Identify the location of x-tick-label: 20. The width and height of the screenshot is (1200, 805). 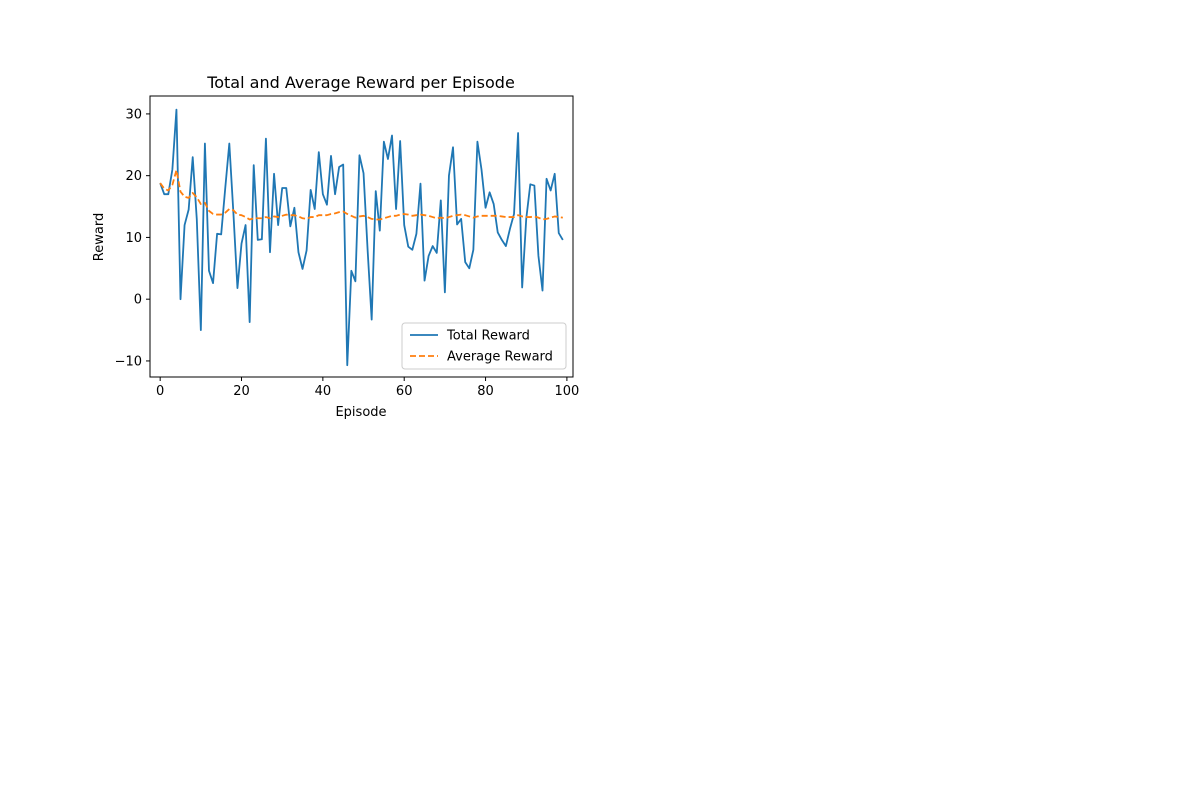
(241, 391).